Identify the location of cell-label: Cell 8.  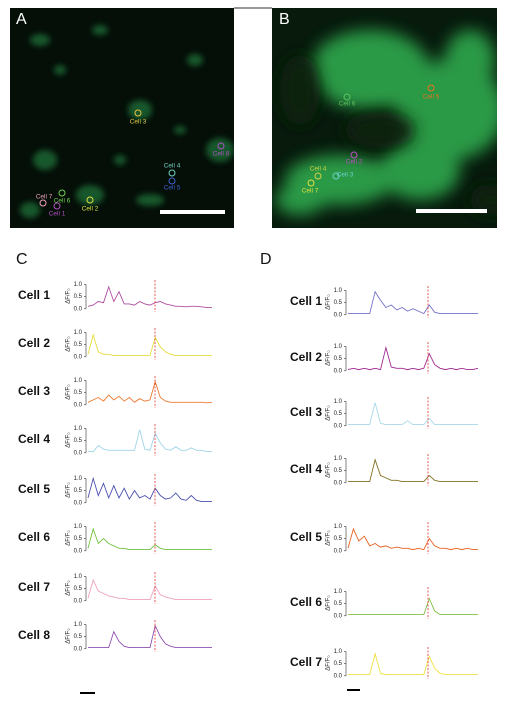
(221, 154).